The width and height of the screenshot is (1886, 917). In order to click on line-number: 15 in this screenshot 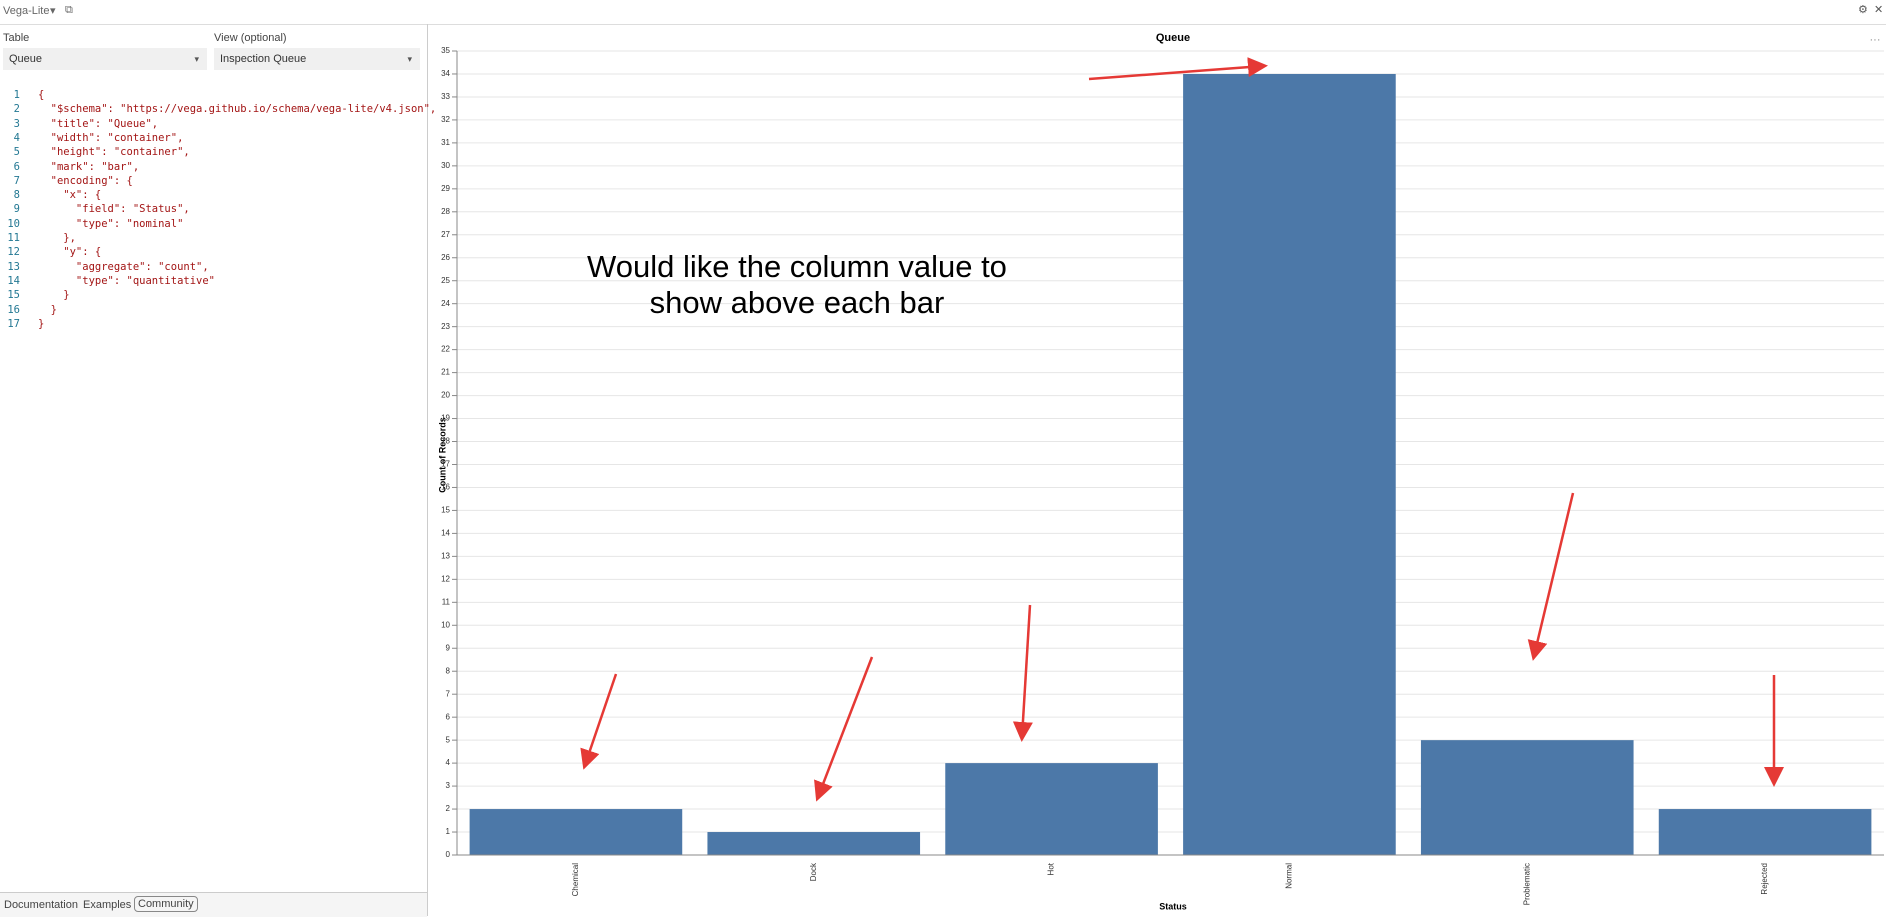, I will do `click(13, 295)`.